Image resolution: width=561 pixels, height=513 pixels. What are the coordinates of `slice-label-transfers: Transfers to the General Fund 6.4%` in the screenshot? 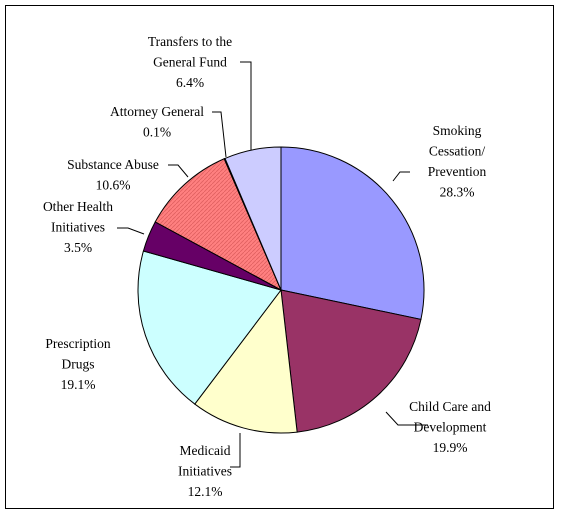 It's located at (190, 62).